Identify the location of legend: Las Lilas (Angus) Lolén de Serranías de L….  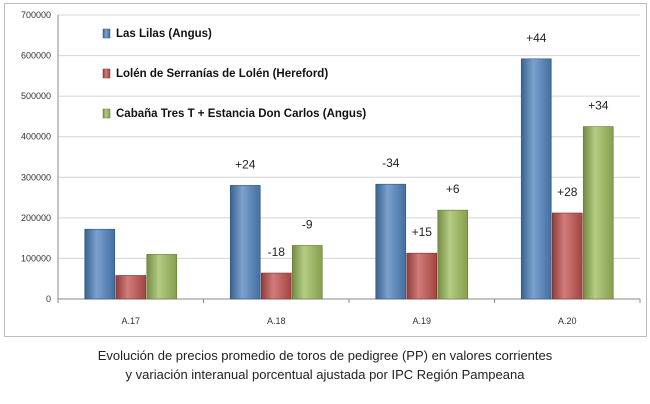
(234, 74).